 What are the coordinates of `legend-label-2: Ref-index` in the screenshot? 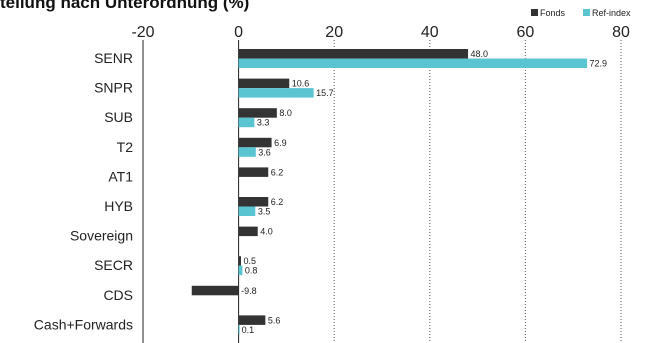 It's located at (611, 13).